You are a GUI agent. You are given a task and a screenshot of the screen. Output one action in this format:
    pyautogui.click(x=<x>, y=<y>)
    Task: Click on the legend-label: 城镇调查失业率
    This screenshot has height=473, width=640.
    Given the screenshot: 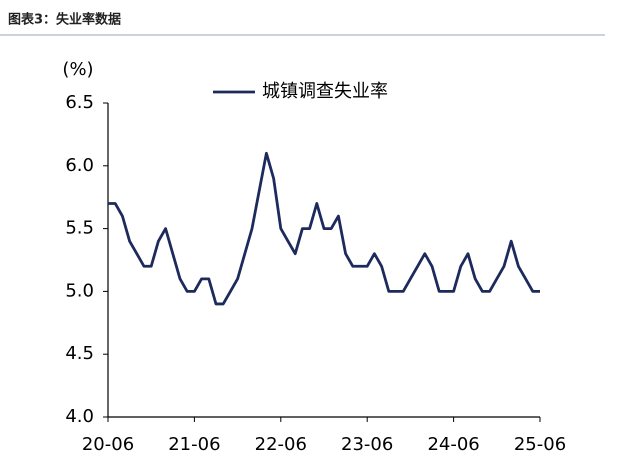 What is the action you would take?
    pyautogui.click(x=325, y=91)
    